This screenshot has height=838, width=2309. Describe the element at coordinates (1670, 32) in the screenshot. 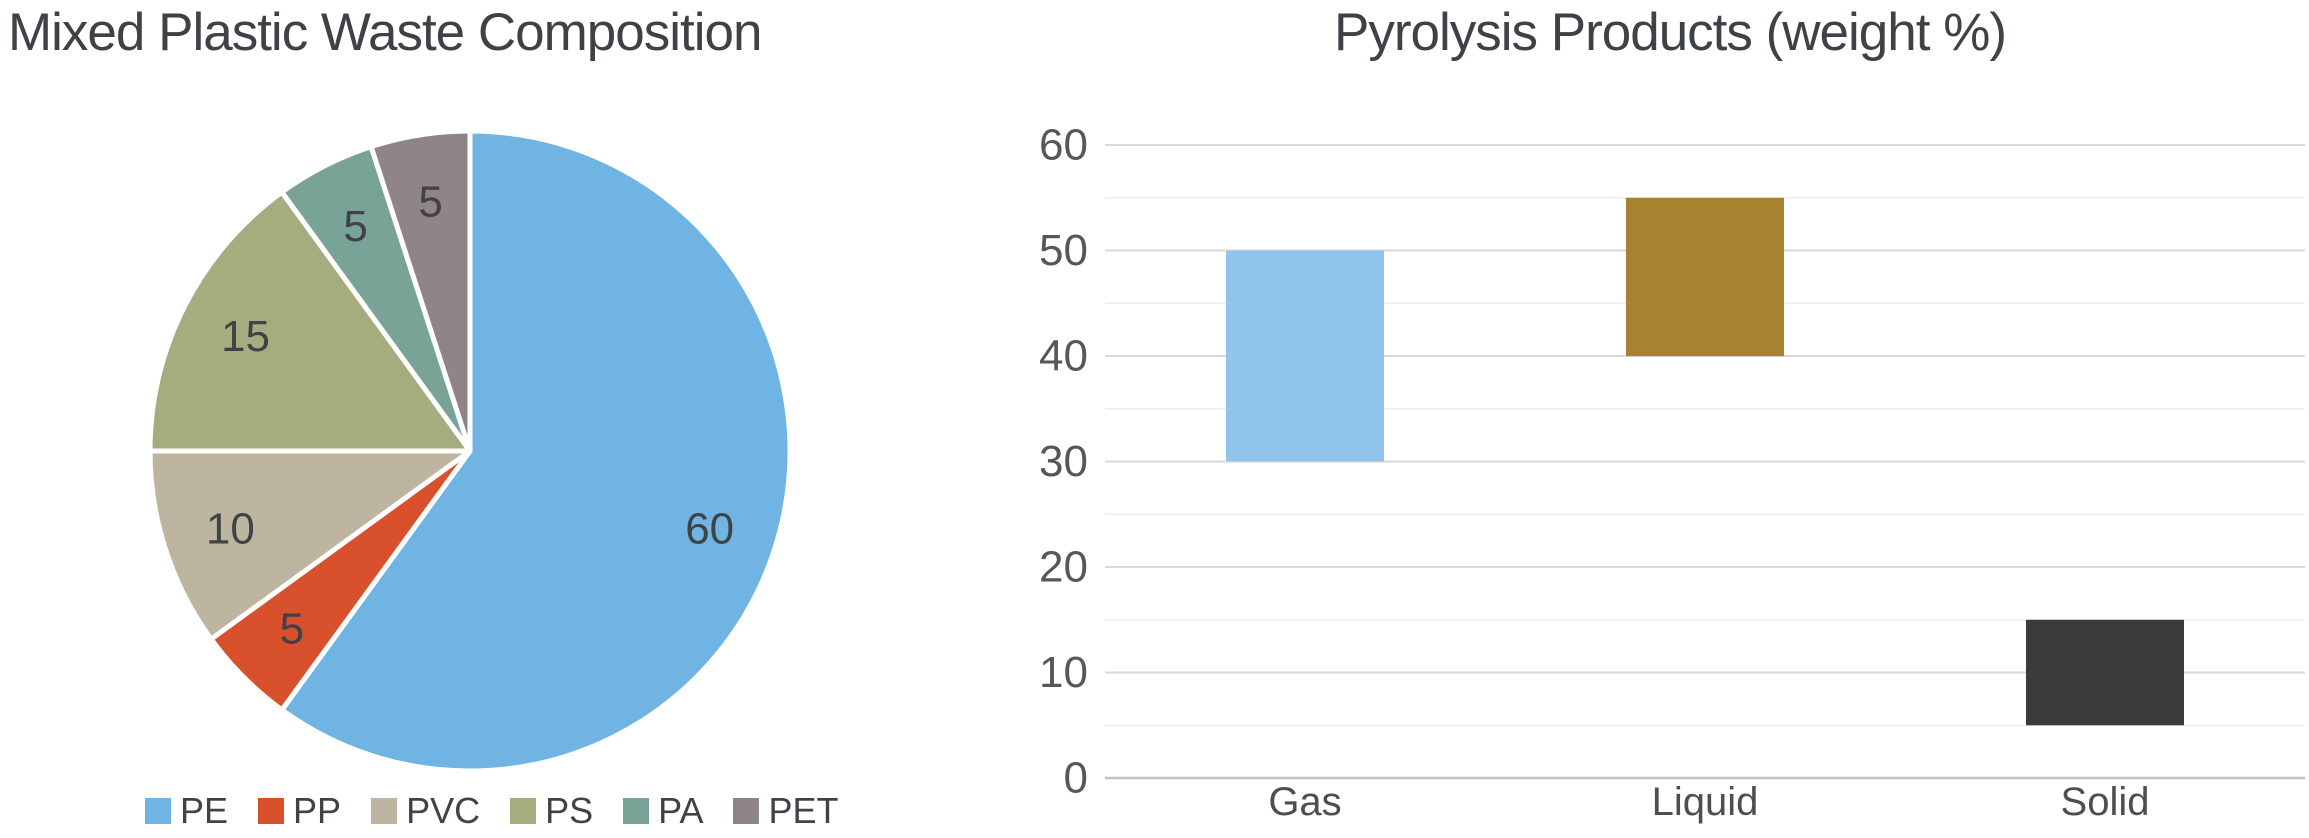

I see `bar-chart-title: Pyrolysis Products (weight %)` at that location.